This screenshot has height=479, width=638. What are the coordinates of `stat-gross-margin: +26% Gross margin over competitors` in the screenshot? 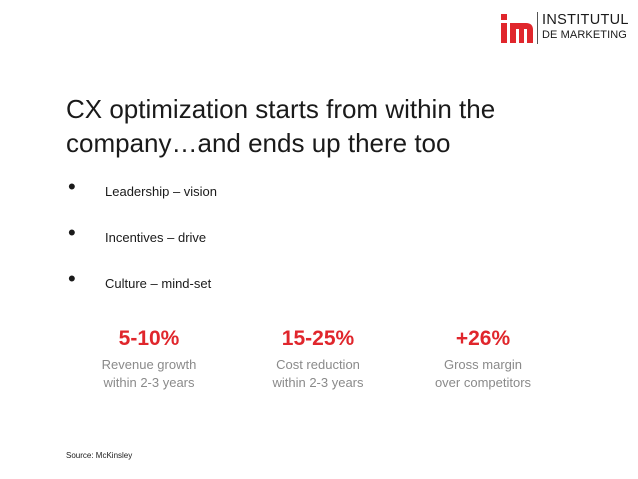 It's located at (483, 359).